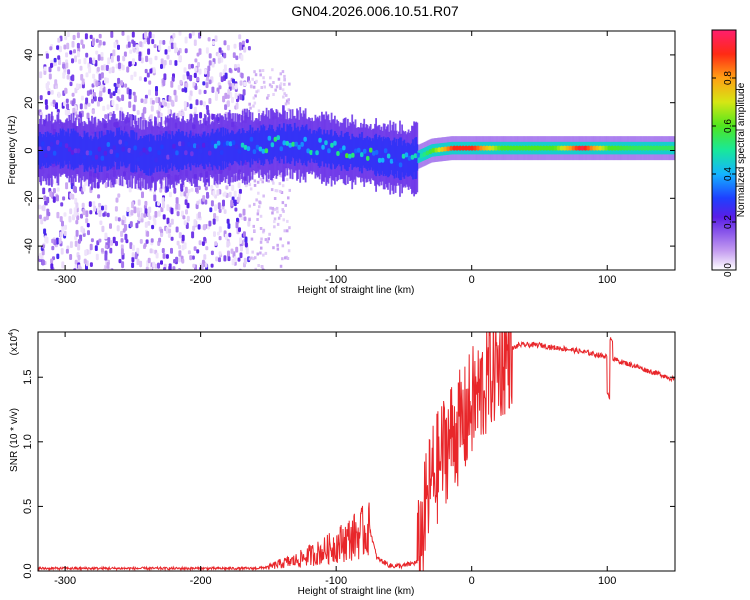  I want to click on spectrogram-ridge, so click(356, 151).